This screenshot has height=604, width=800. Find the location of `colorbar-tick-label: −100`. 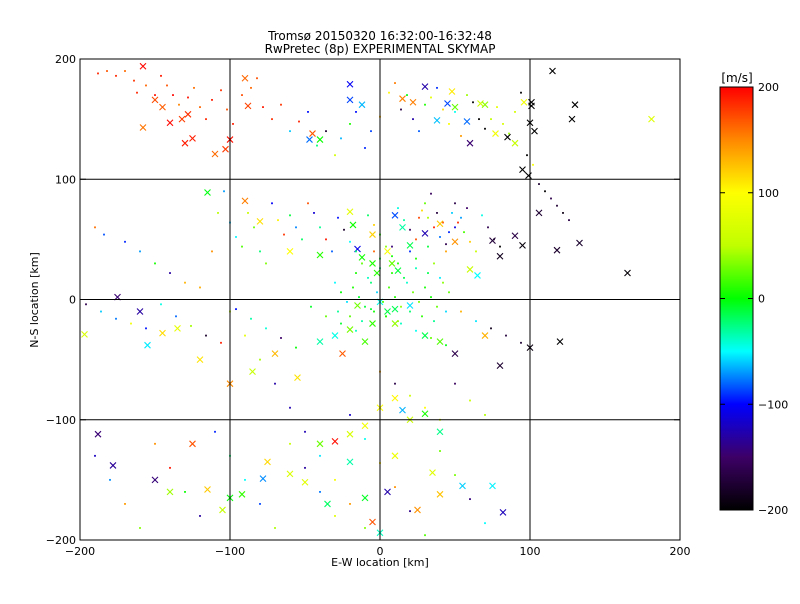

colorbar-tick-label: −100 is located at coordinates (773, 404).